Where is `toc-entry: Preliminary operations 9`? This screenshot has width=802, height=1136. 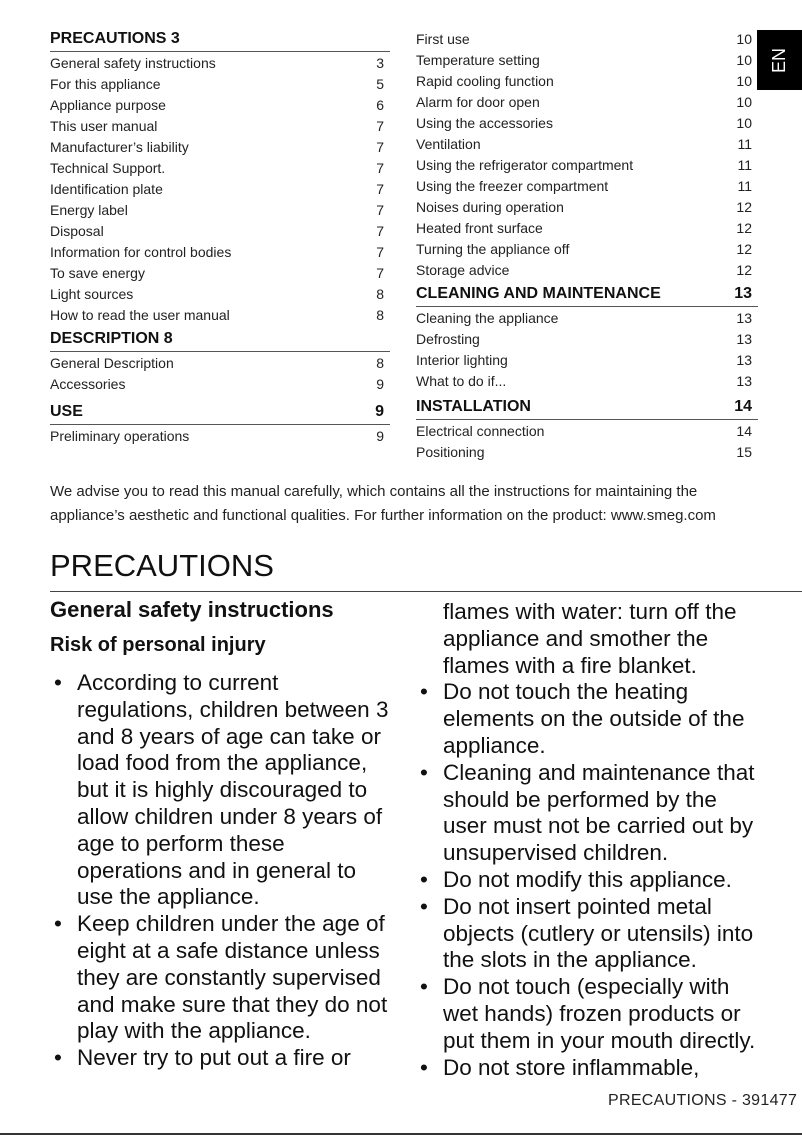
toc-entry: Preliminary operations 9 is located at coordinates (220, 435).